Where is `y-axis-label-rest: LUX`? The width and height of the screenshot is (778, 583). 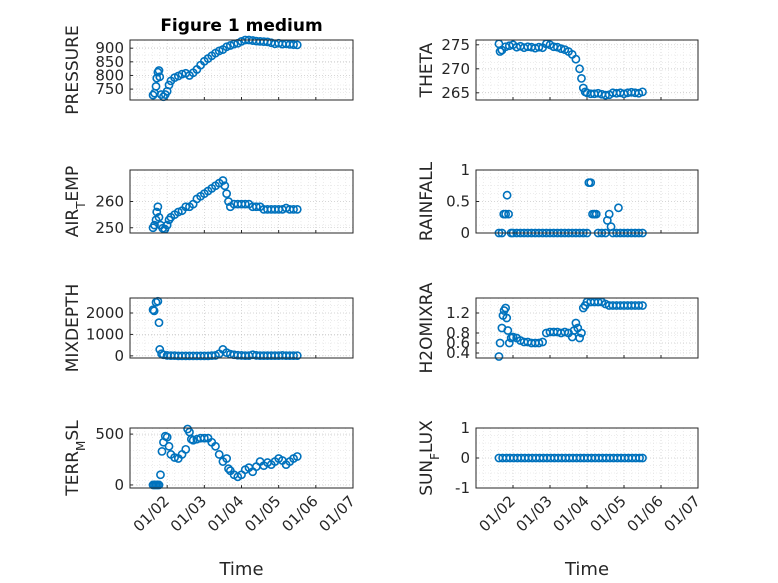 y-axis-label-rest: LUX is located at coordinates (427, 436).